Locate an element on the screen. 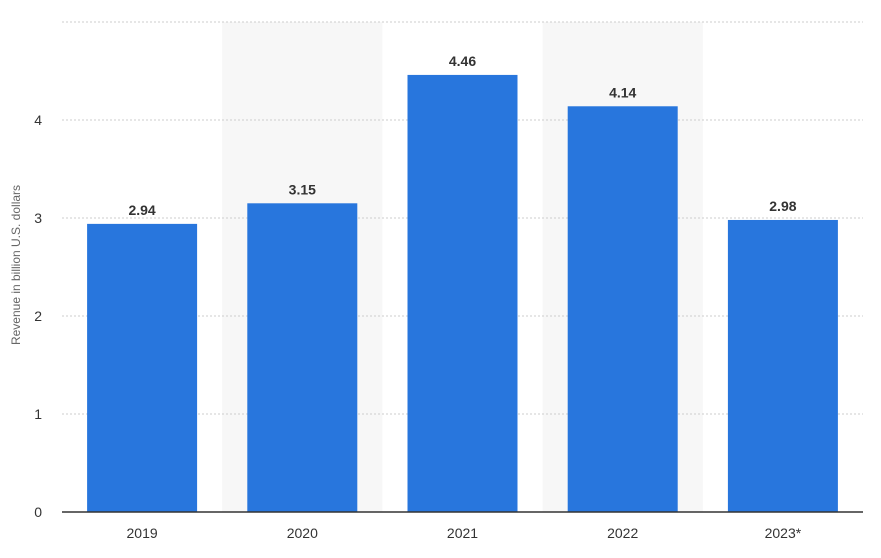 This screenshot has height=558, width=881. data-label: 2.94 is located at coordinates (141, 210).